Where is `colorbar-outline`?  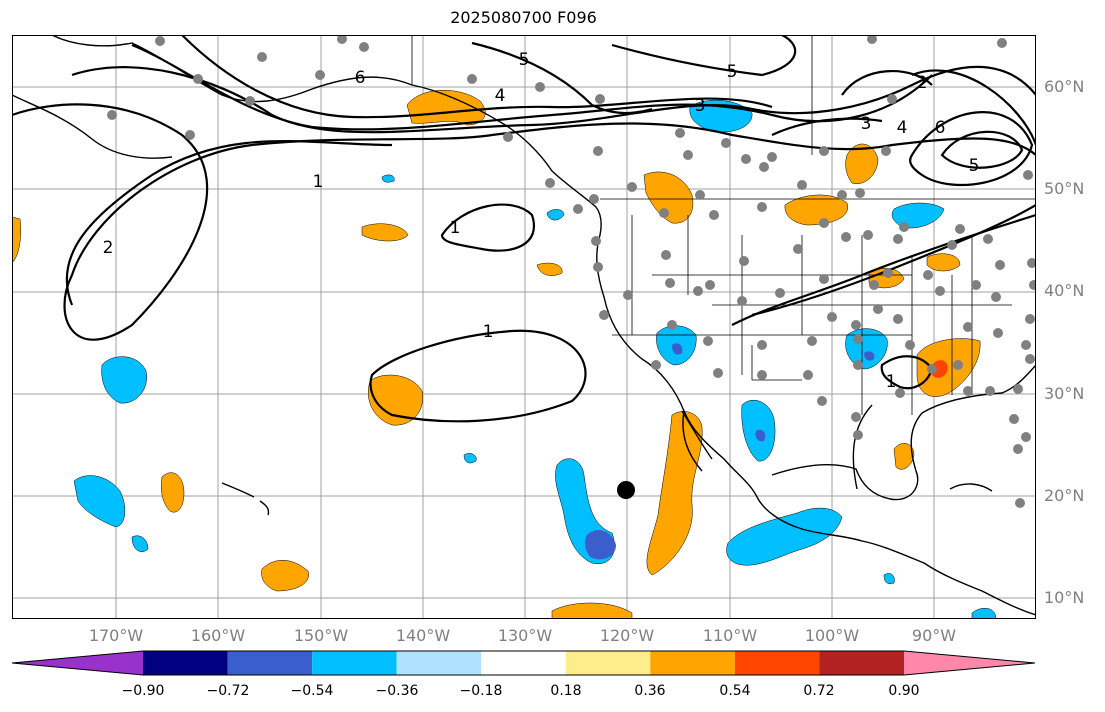 colorbar-outline is located at coordinates (523, 663).